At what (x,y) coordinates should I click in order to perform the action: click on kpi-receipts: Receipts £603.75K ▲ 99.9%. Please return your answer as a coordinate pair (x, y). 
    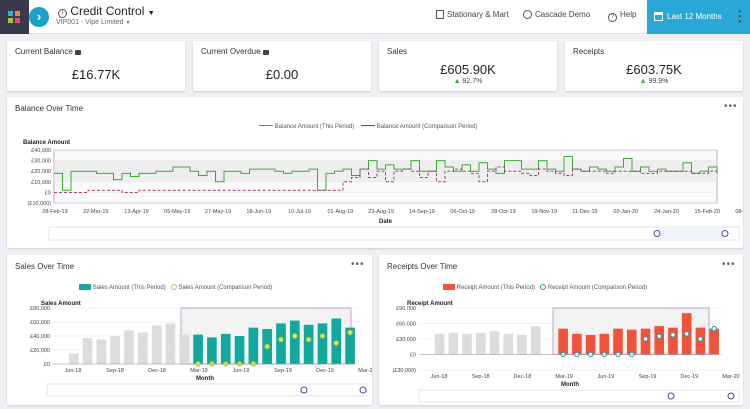
    Looking at the image, I should click on (654, 66).